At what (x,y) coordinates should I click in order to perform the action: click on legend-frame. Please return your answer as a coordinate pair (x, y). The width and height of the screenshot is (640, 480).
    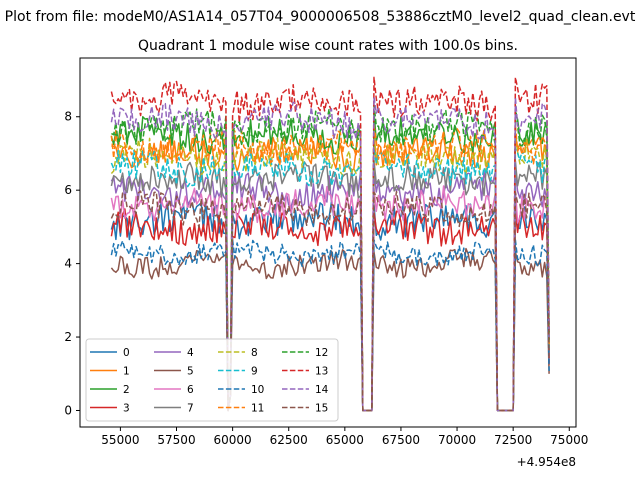
    Looking at the image, I should click on (212, 380).